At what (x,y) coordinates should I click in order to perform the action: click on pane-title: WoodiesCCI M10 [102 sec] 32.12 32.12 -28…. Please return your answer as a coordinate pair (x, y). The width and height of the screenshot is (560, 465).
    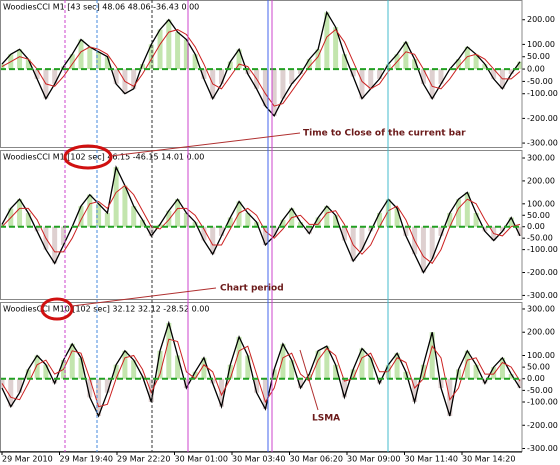
    Looking at the image, I should click on (106, 309).